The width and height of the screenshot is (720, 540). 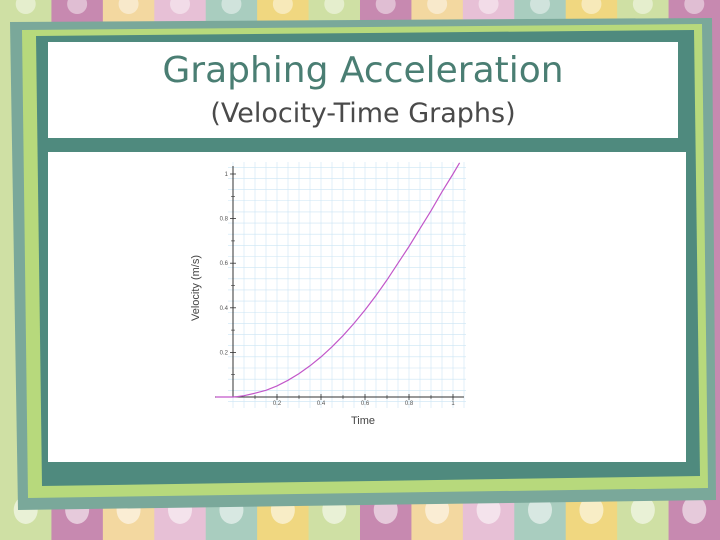 I want to click on y-tick-label: 1, so click(x=227, y=175).